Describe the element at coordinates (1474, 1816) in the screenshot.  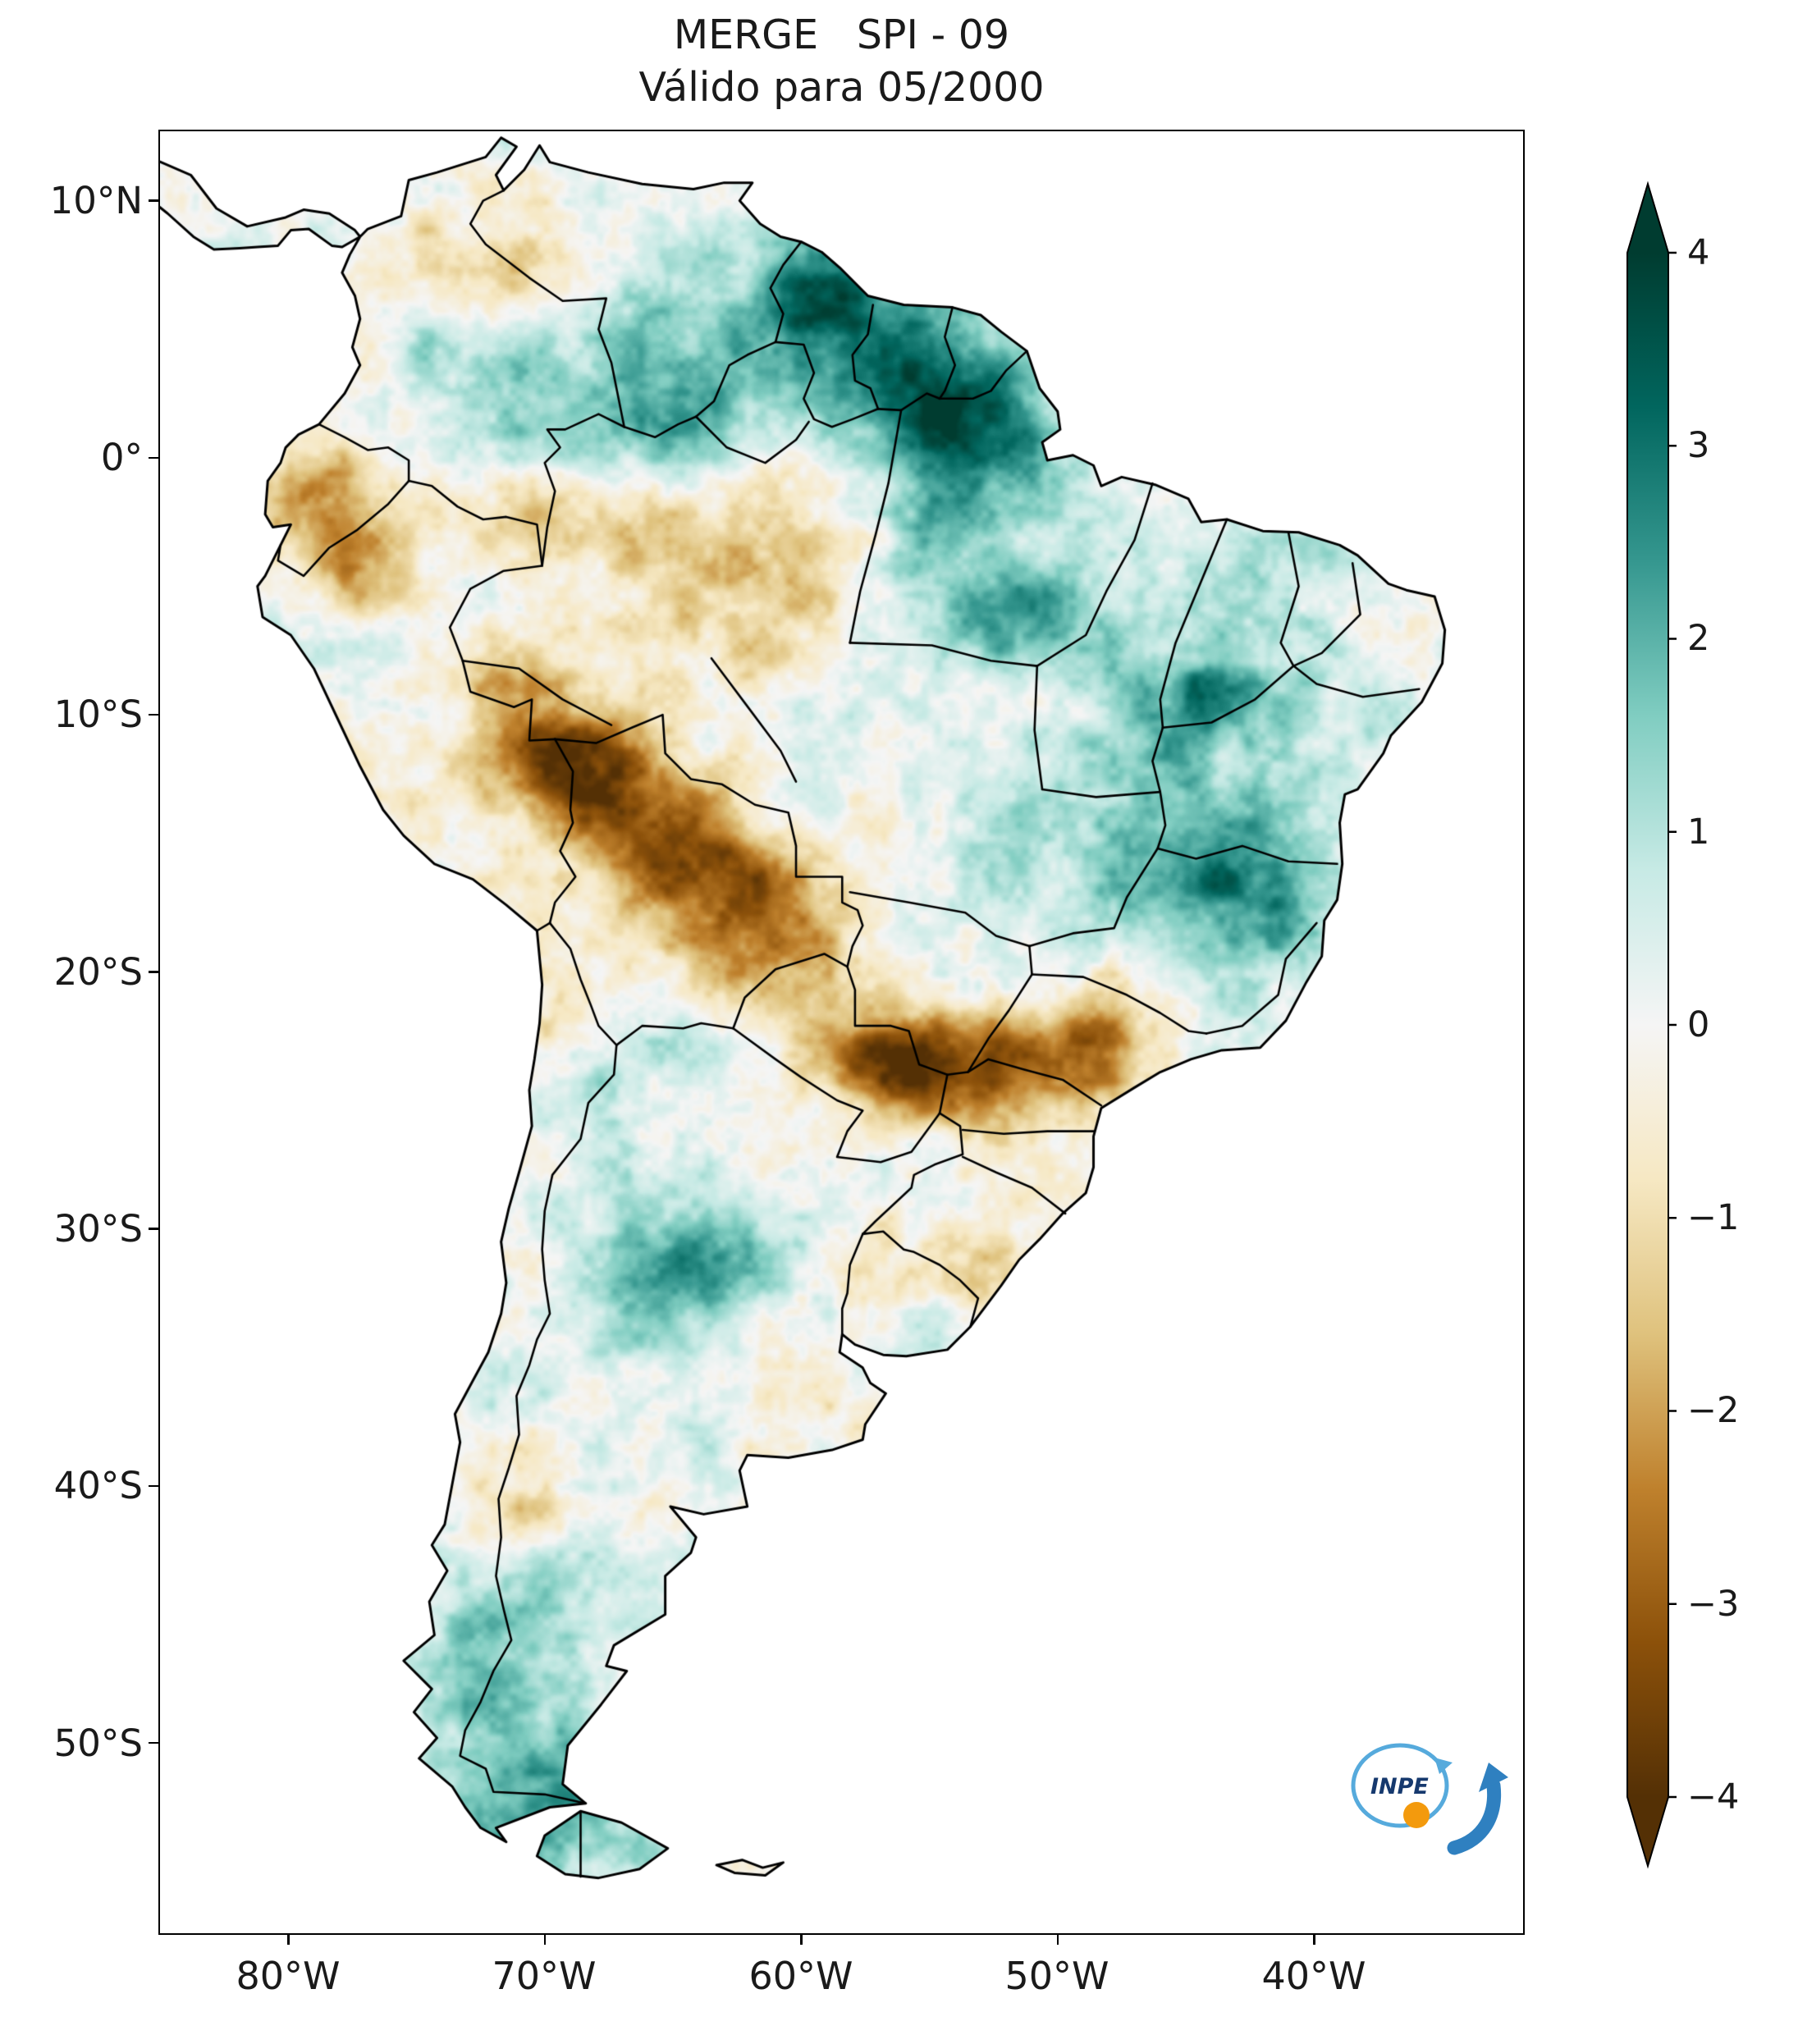
I see `inpe-arrow-icon` at that location.